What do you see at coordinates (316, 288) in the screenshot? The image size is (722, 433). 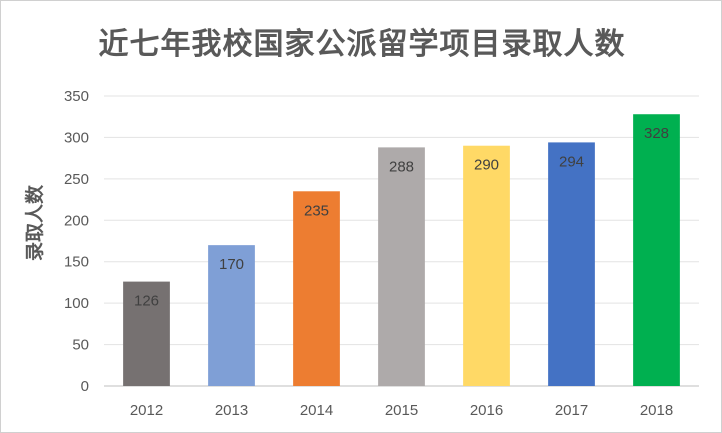 I see `bar-2014` at bounding box center [316, 288].